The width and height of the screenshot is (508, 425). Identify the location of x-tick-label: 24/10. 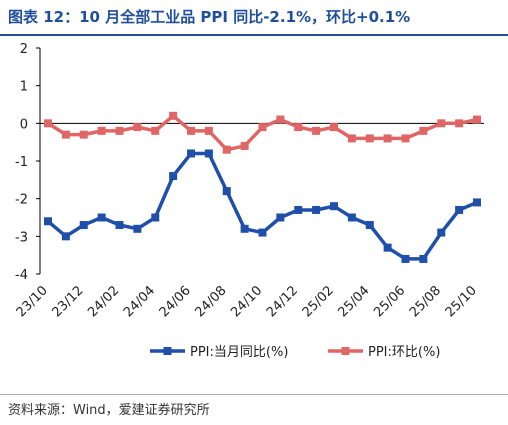
(246, 301).